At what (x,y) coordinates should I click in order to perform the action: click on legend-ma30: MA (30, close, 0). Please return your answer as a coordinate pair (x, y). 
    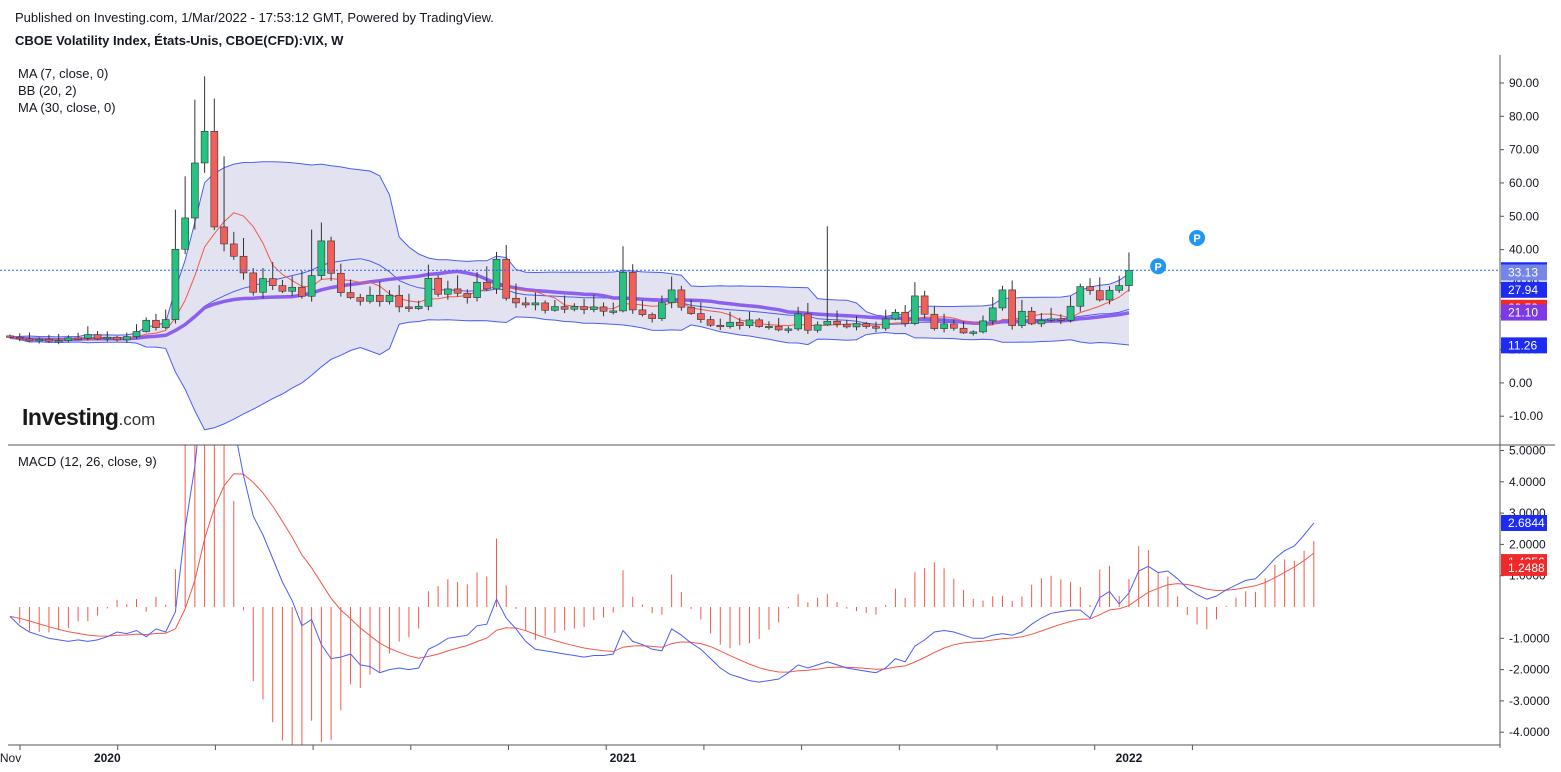
    Looking at the image, I should click on (67, 107).